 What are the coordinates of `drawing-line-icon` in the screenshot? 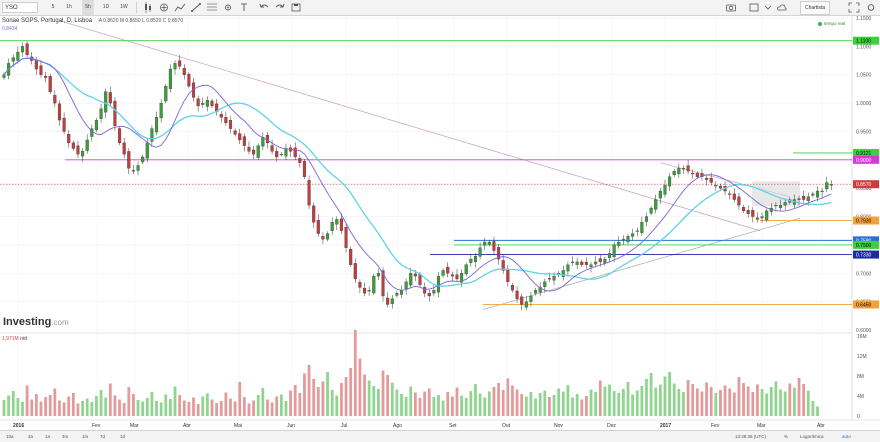 It's located at (196, 7).